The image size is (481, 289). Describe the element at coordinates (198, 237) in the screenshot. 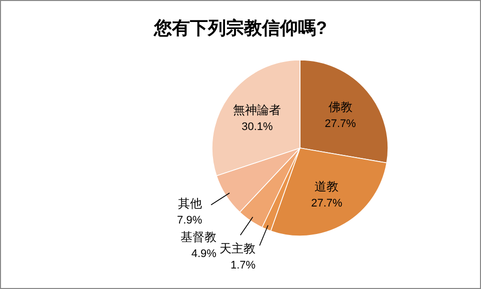

I see `slice-label: 基督教` at that location.